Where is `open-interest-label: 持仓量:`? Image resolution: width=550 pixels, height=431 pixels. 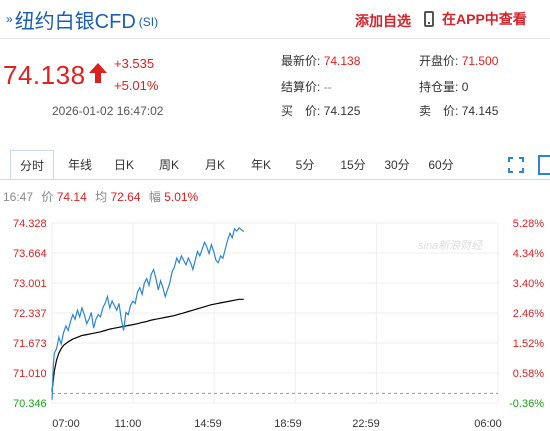 open-interest-label: 持仓量: is located at coordinates (439, 87).